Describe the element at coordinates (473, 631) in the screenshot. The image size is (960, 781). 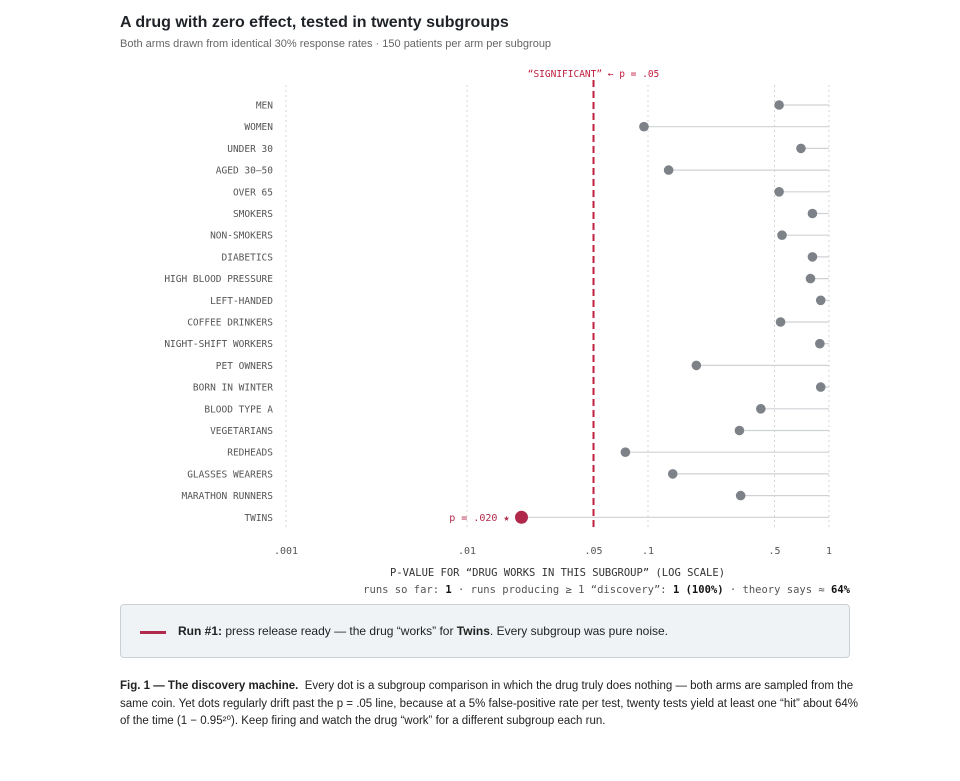
I see `callout-subgroup: Twins` at that location.